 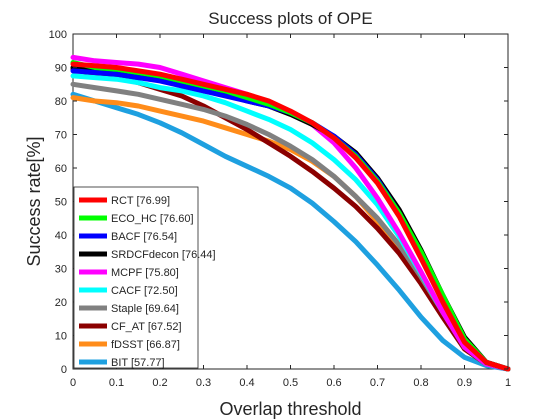 I want to click on x-tick-label: 0.8, so click(x=420, y=383).